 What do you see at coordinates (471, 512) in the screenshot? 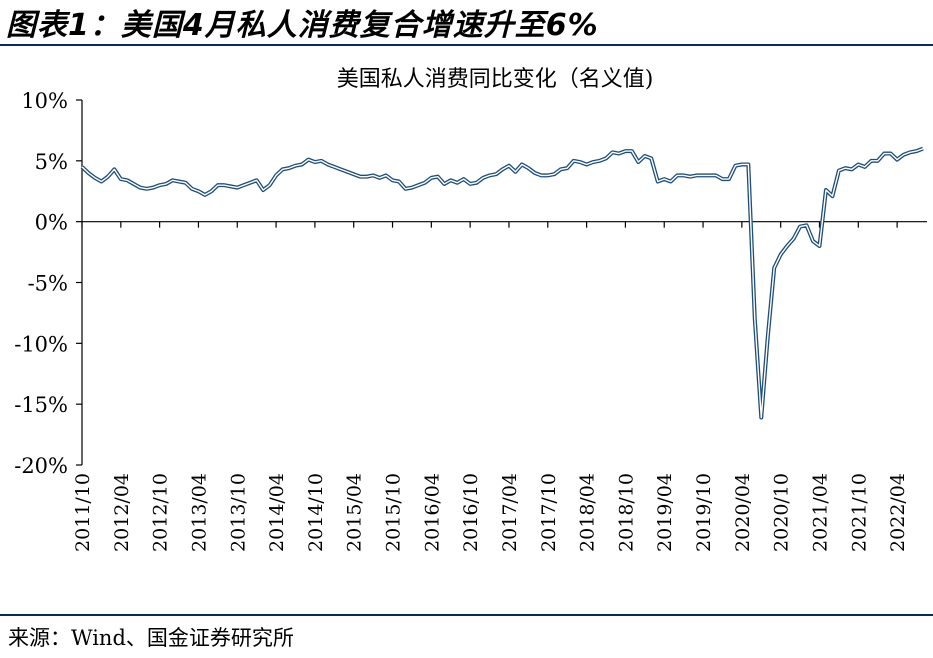
I see `x-tick-label: 2016/10` at bounding box center [471, 512].